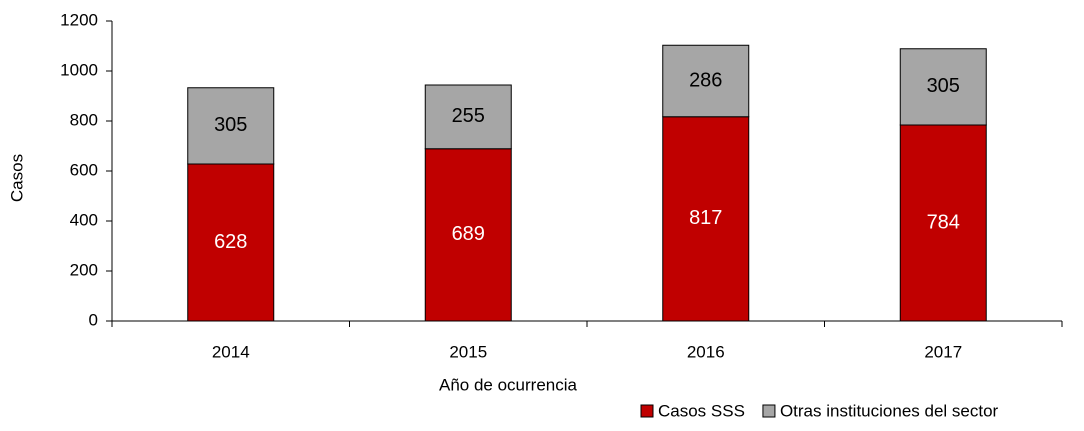 The width and height of the screenshot is (1084, 431). I want to click on y-tick-label: 0, so click(93, 319).